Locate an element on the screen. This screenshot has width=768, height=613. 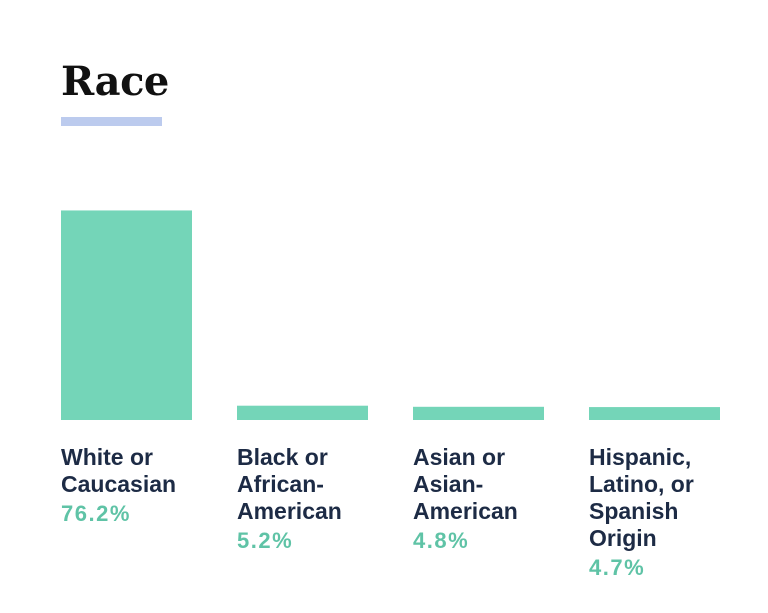
chart-title: Race is located at coordinates (115, 81).